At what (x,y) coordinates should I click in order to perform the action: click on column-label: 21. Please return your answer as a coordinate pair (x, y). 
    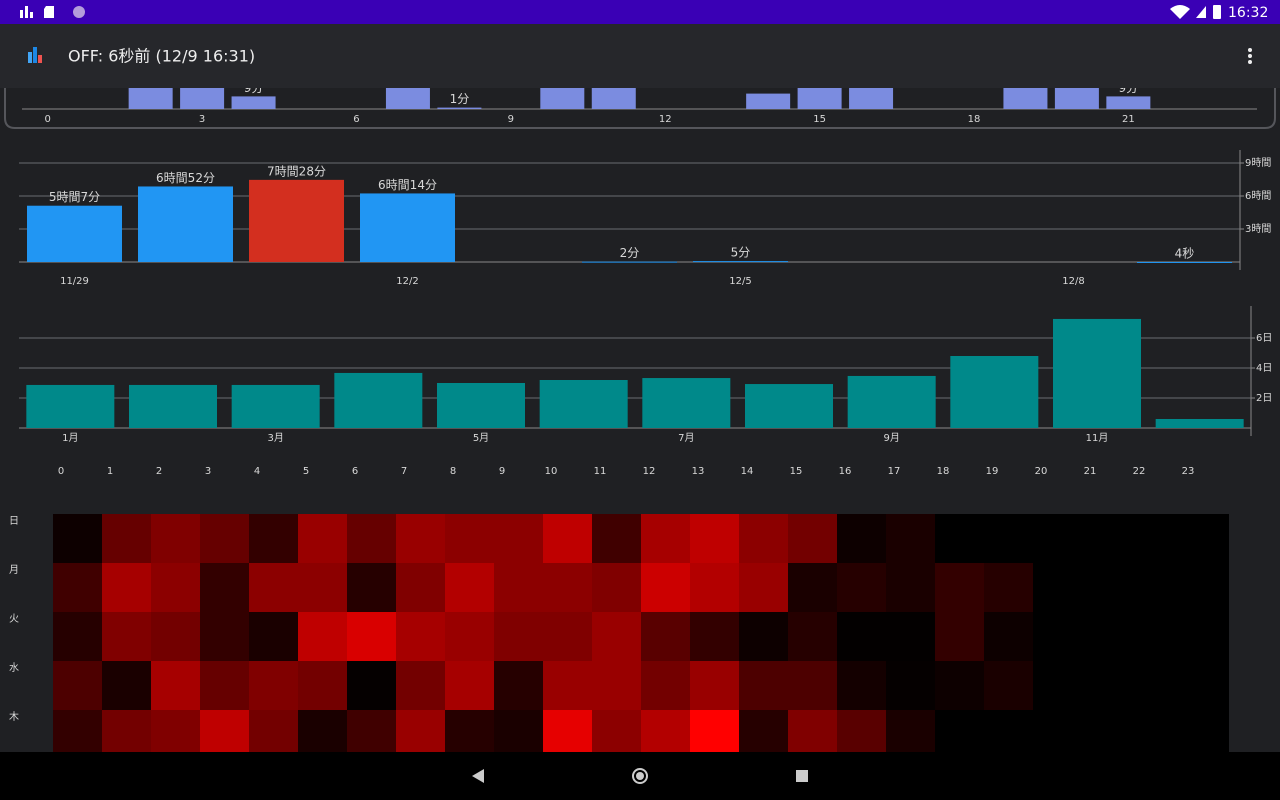
    Looking at the image, I should click on (1090, 471).